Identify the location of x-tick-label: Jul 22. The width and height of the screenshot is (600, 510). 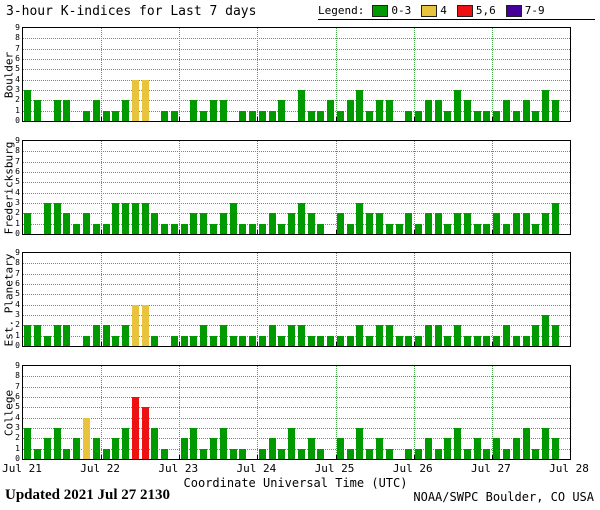
(100, 468).